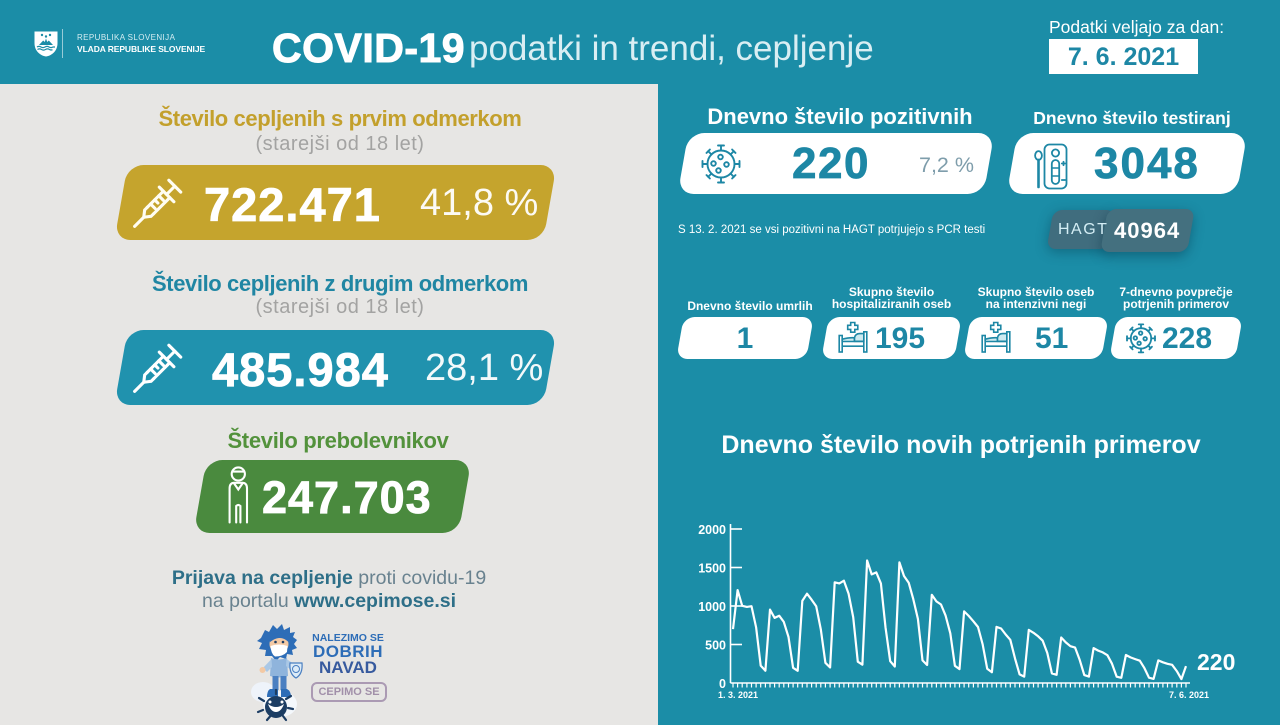  What do you see at coordinates (1189, 695) in the screenshot?
I see `svg-text: 7. 6. 2021` at bounding box center [1189, 695].